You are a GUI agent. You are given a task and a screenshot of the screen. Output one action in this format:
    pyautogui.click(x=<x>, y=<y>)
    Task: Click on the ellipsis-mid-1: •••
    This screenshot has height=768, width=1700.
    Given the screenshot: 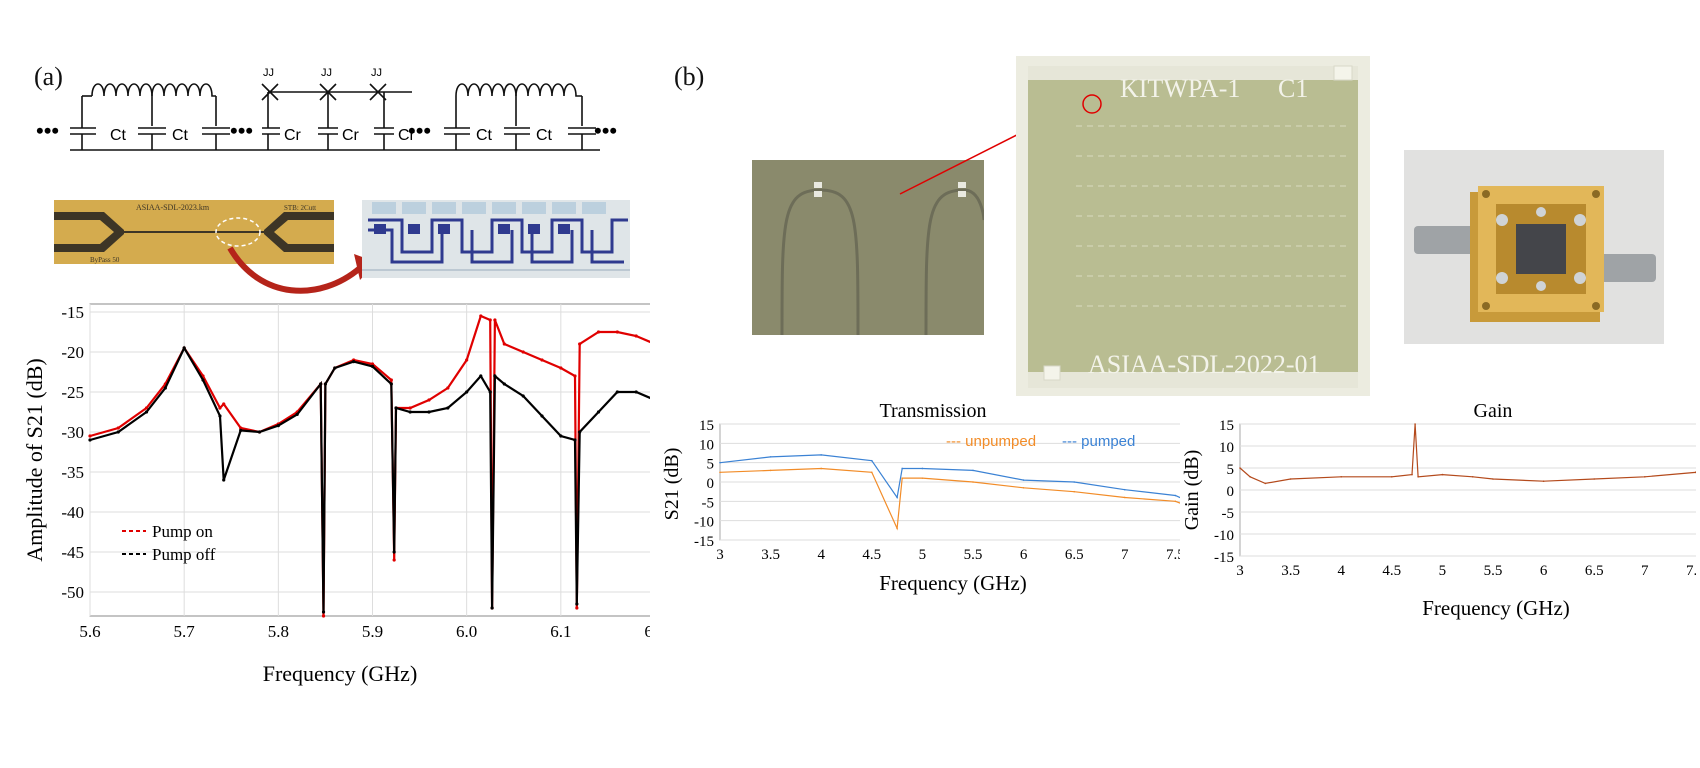 What is the action you would take?
    pyautogui.click(x=241, y=130)
    